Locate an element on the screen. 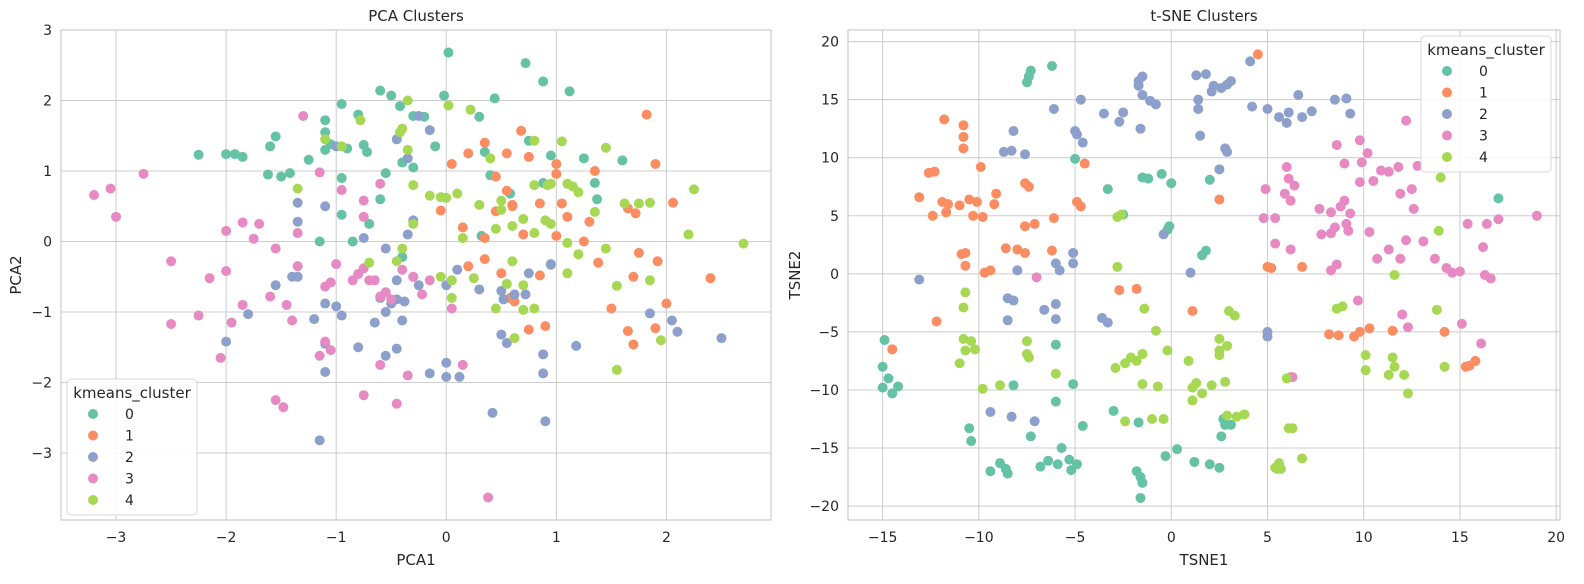  pca-legend-label-0: 0 is located at coordinates (129, 415).